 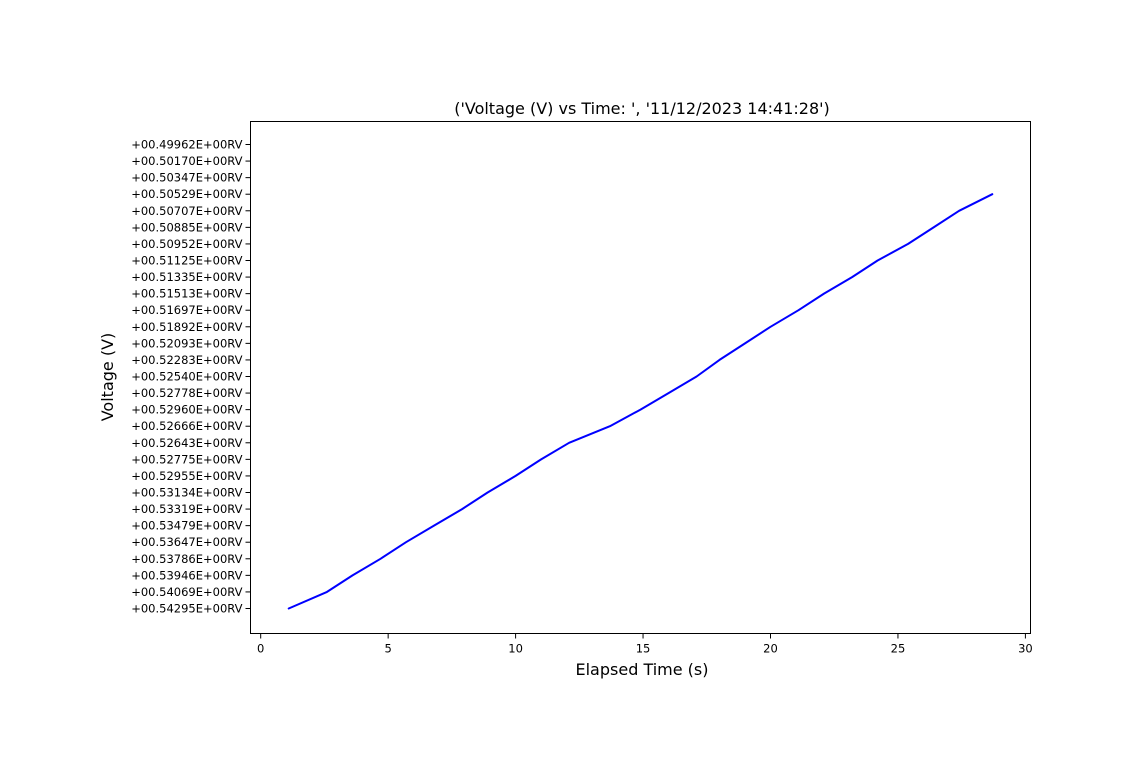 I want to click on y-tick-label: +00.50707E+00RV, so click(x=186, y=211).